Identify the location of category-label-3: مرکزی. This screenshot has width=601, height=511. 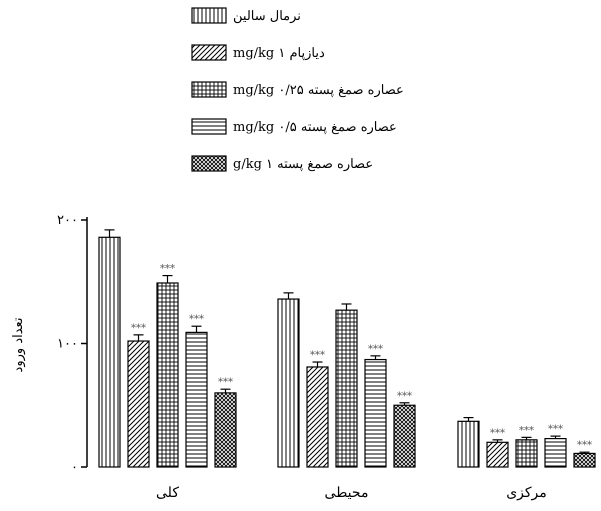
(526, 493).